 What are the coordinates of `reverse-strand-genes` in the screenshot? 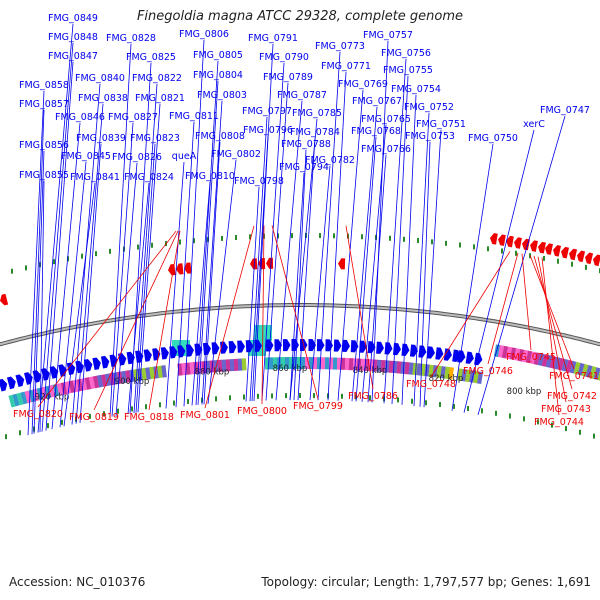 It's located at (300, 269).